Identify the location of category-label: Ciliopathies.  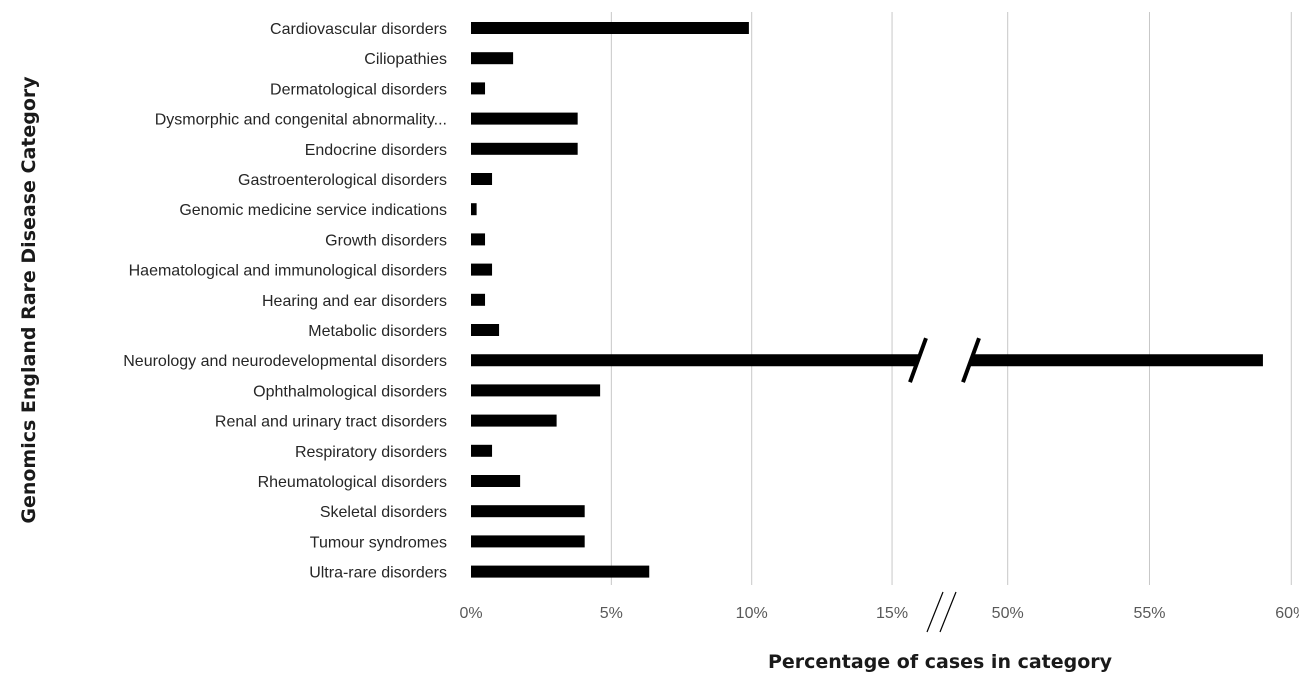
(405, 59).